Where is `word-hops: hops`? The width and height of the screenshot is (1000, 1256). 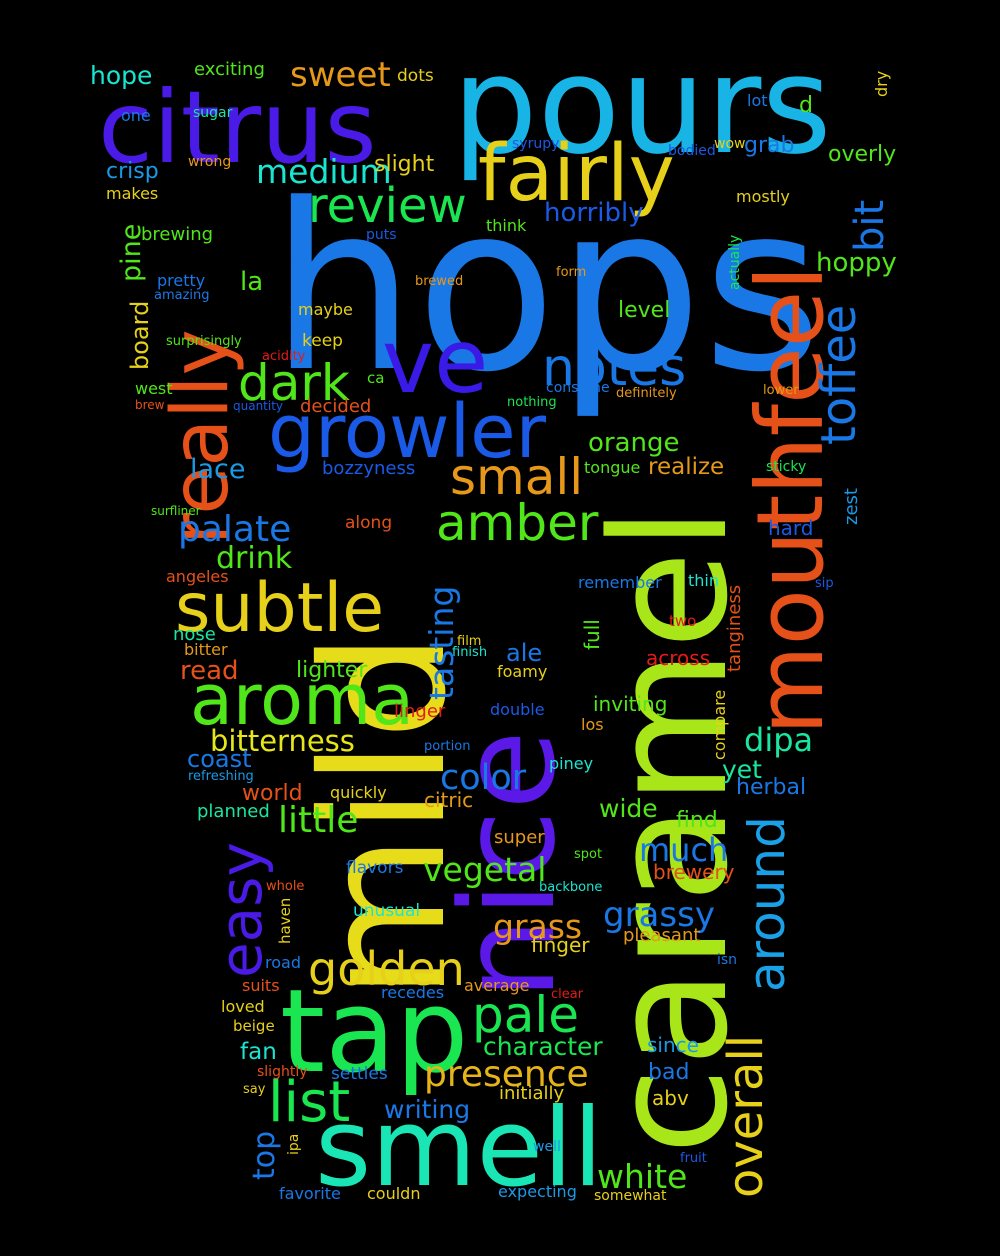 word-hops: hops is located at coordinates (546, 289).